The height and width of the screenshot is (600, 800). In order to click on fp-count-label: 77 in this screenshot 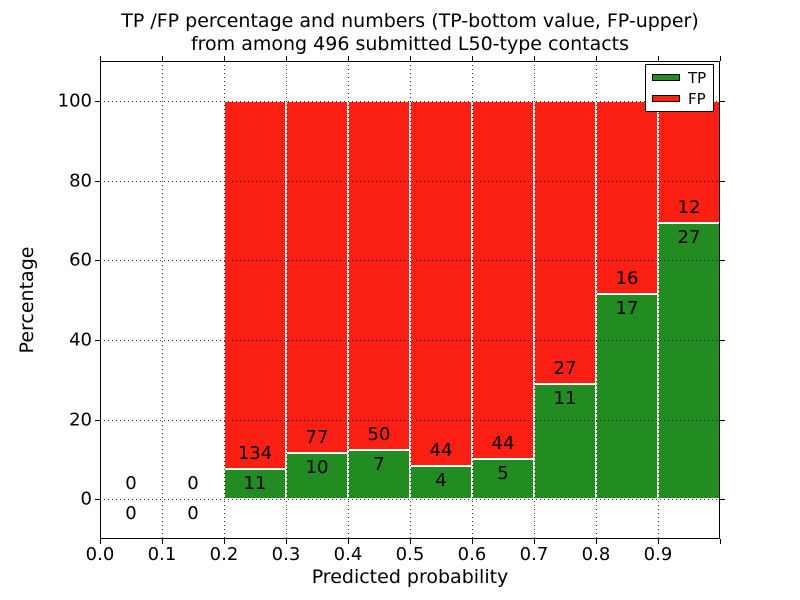, I will do `click(317, 438)`.